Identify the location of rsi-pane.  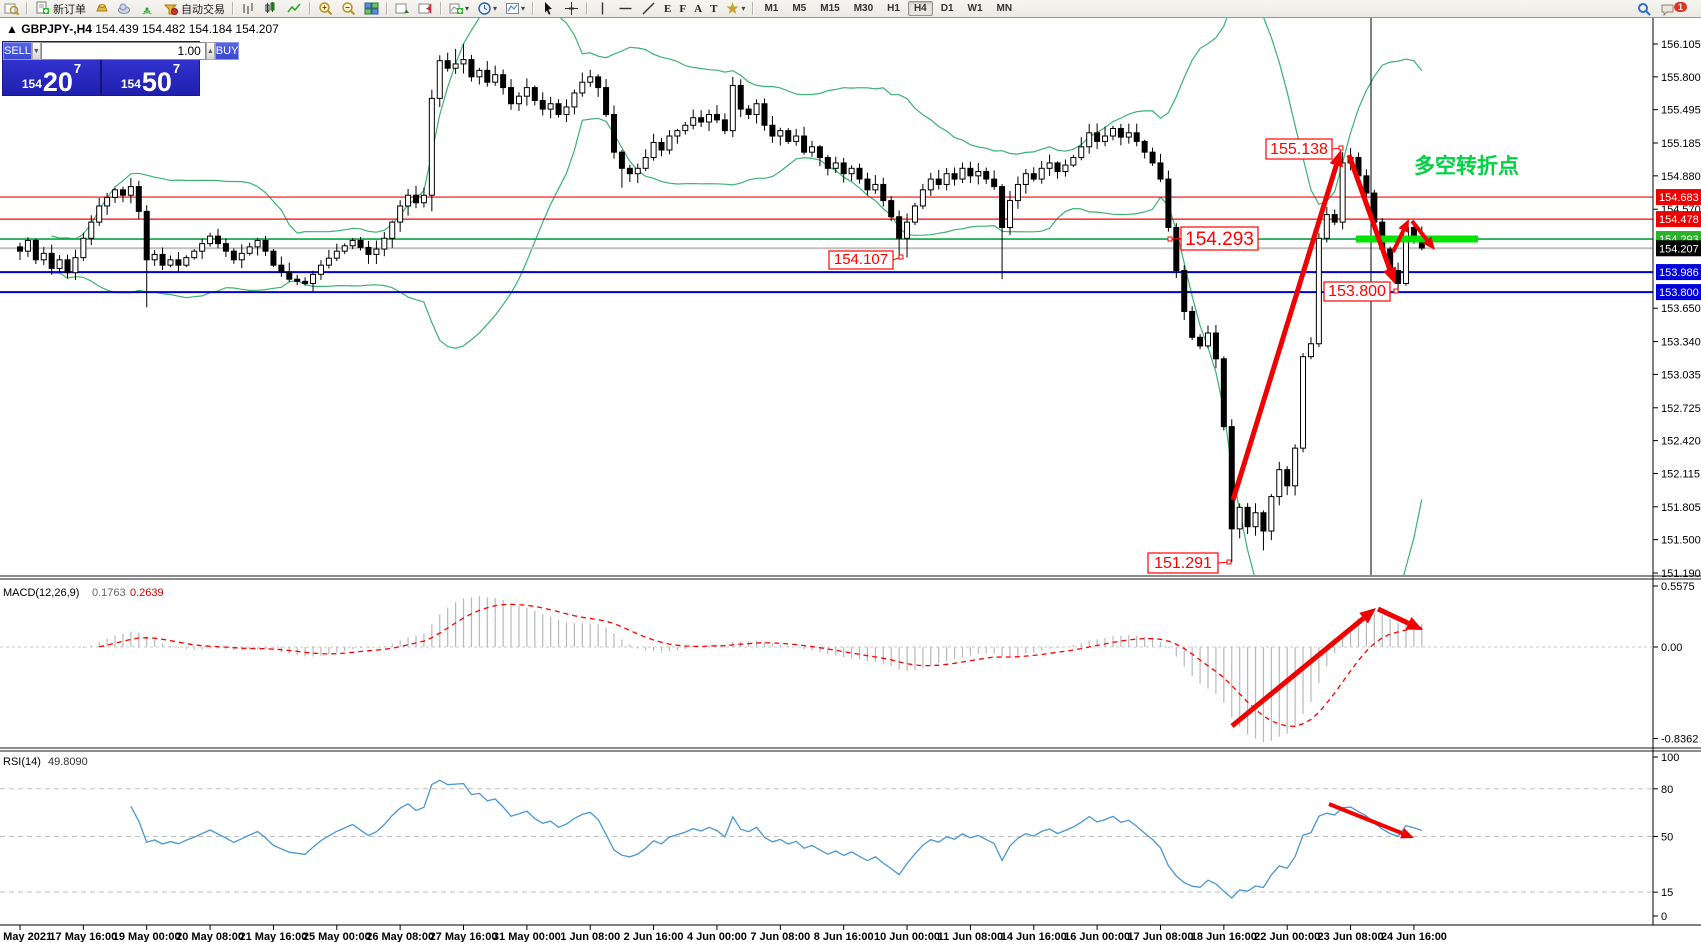
(826, 839).